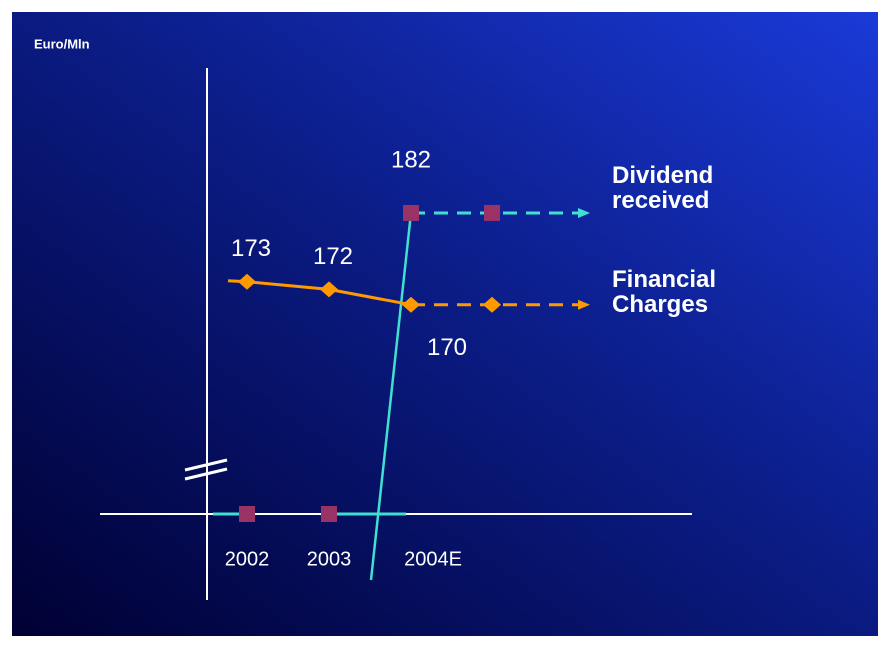  I want to click on legend-entry: Dividend received, so click(663, 187).